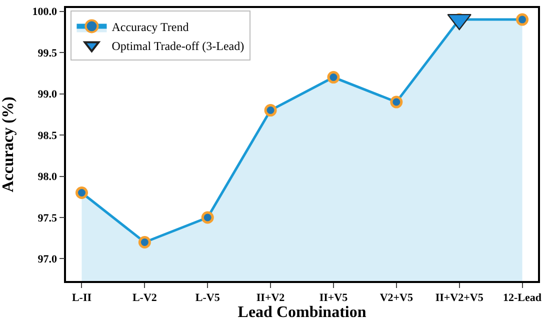 This screenshot has height=329, width=550. I want to click on y-tick-label: 100.0, so click(45, 12).